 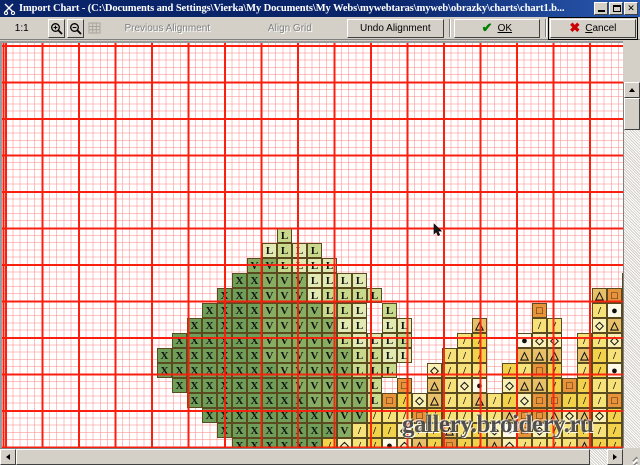 I want to click on stitch-cell: ●, so click(x=614, y=310).